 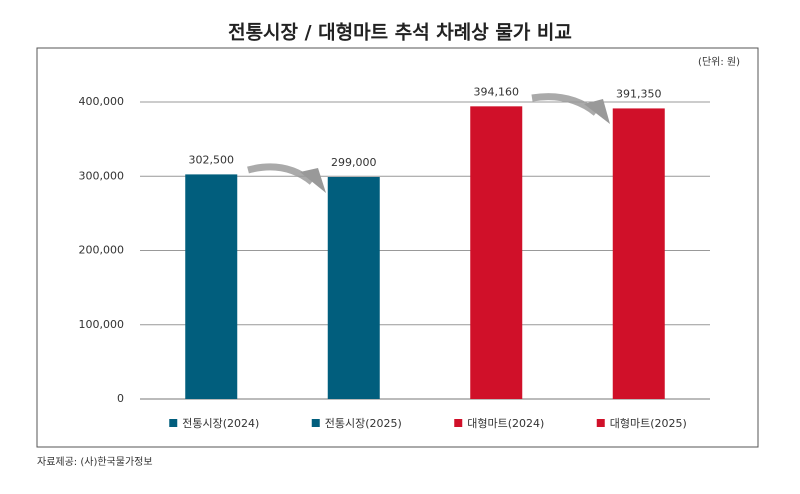 I want to click on y-tick-label: 0, so click(x=120, y=398).